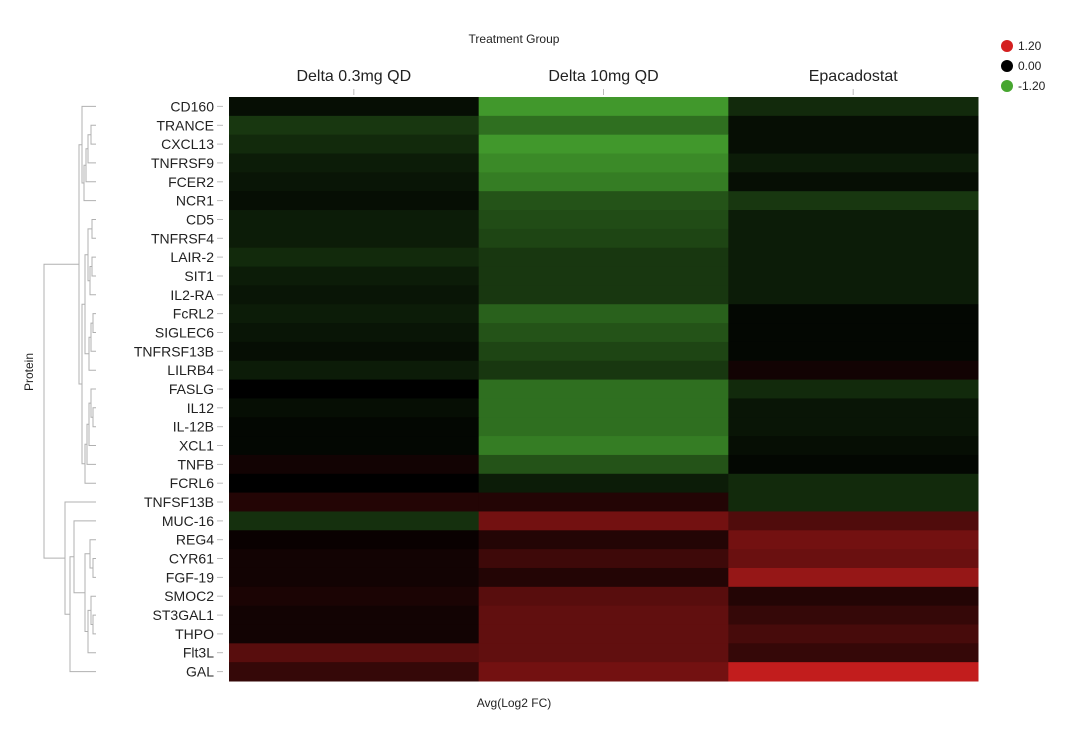 The image size is (1080, 736). Describe the element at coordinates (1030, 46) in the screenshot. I see `legend-label: 1.20` at that location.